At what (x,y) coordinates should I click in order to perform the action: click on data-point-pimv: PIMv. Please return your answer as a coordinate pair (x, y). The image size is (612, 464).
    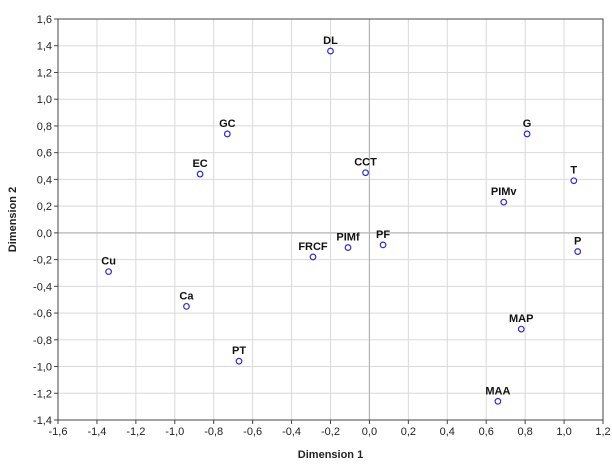
    Looking at the image, I should click on (504, 196).